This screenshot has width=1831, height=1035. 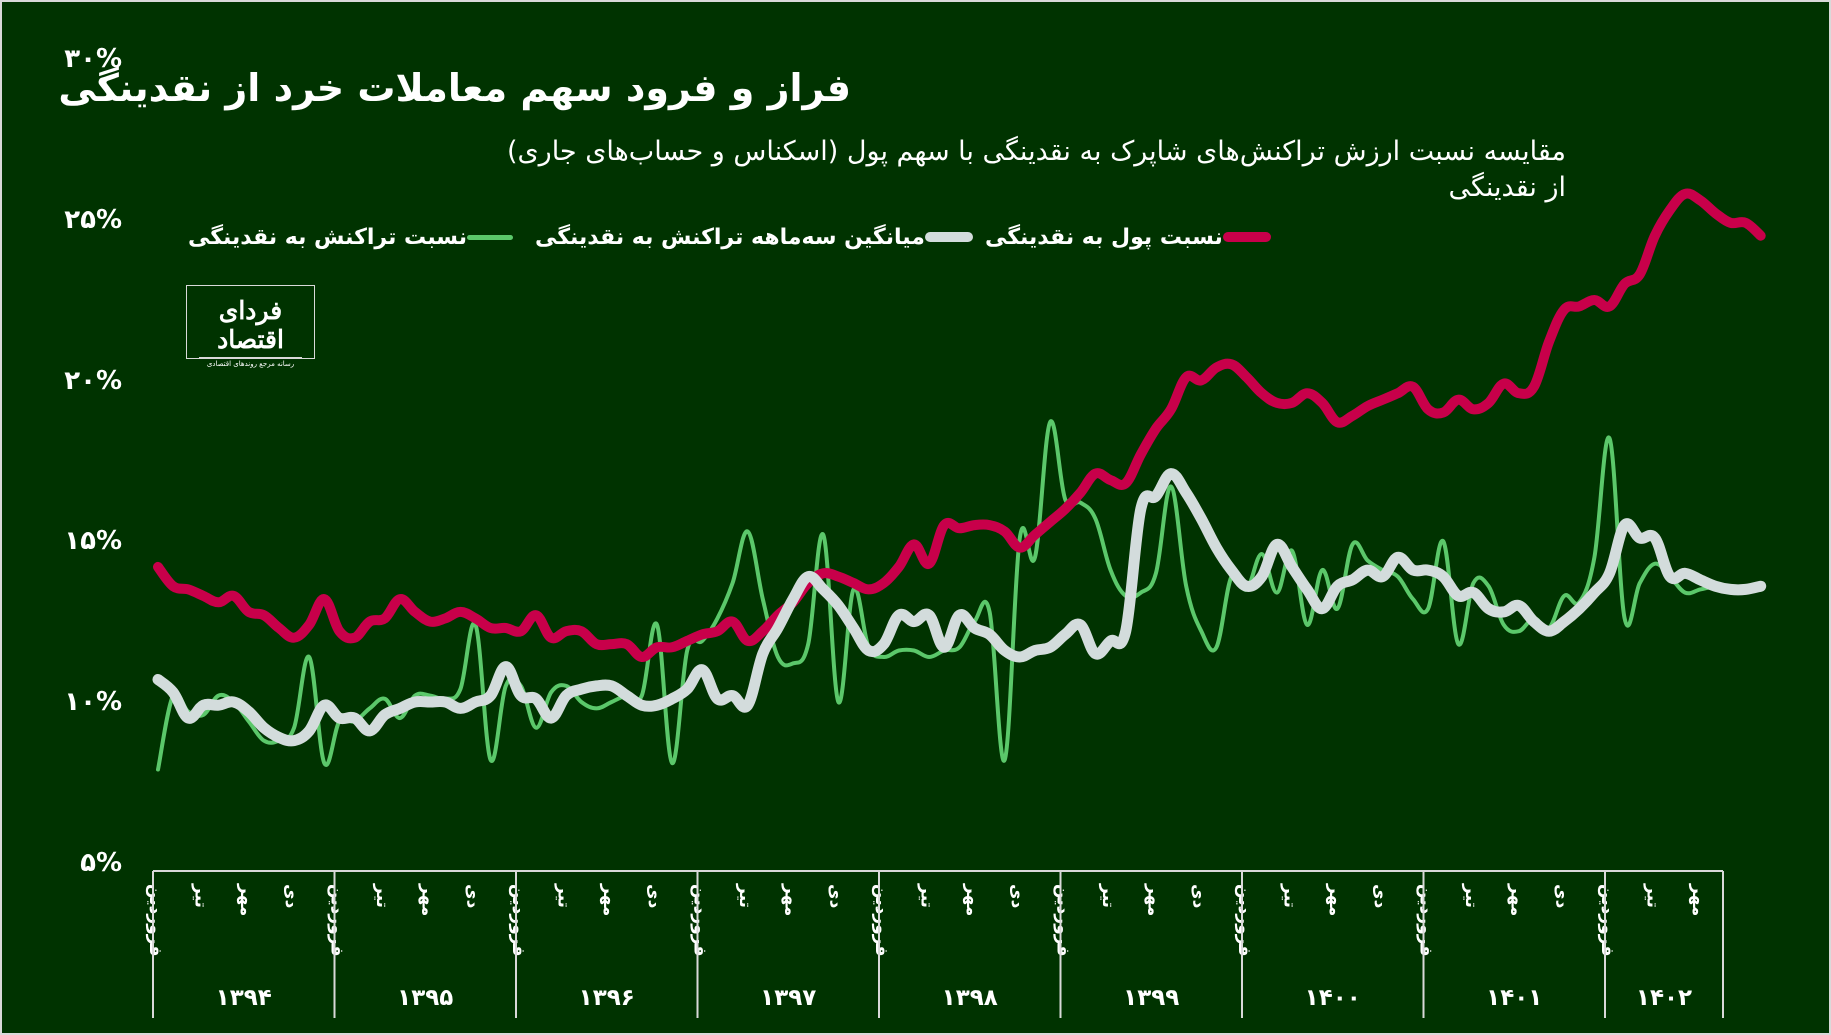 I want to click on logo: فردای اقتصاد رسانه مرجع روندهای اقتصادی, so click(x=250, y=326).